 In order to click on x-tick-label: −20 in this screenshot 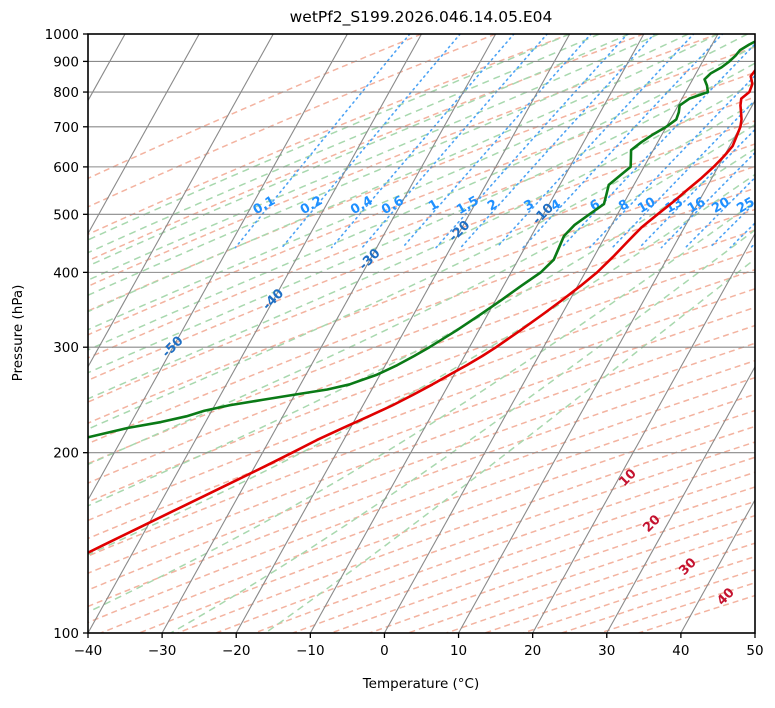, I will do `click(236, 651)`.